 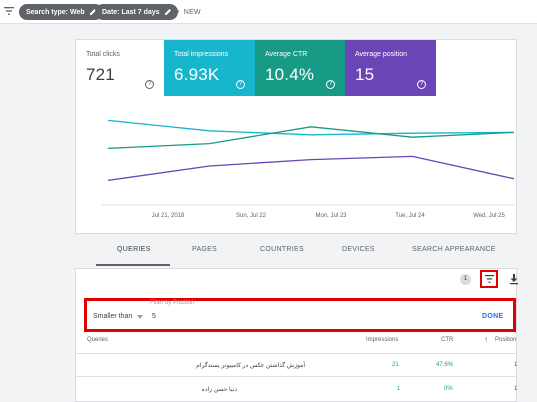 I want to click on table-row-impressions: 21, so click(x=395, y=365).